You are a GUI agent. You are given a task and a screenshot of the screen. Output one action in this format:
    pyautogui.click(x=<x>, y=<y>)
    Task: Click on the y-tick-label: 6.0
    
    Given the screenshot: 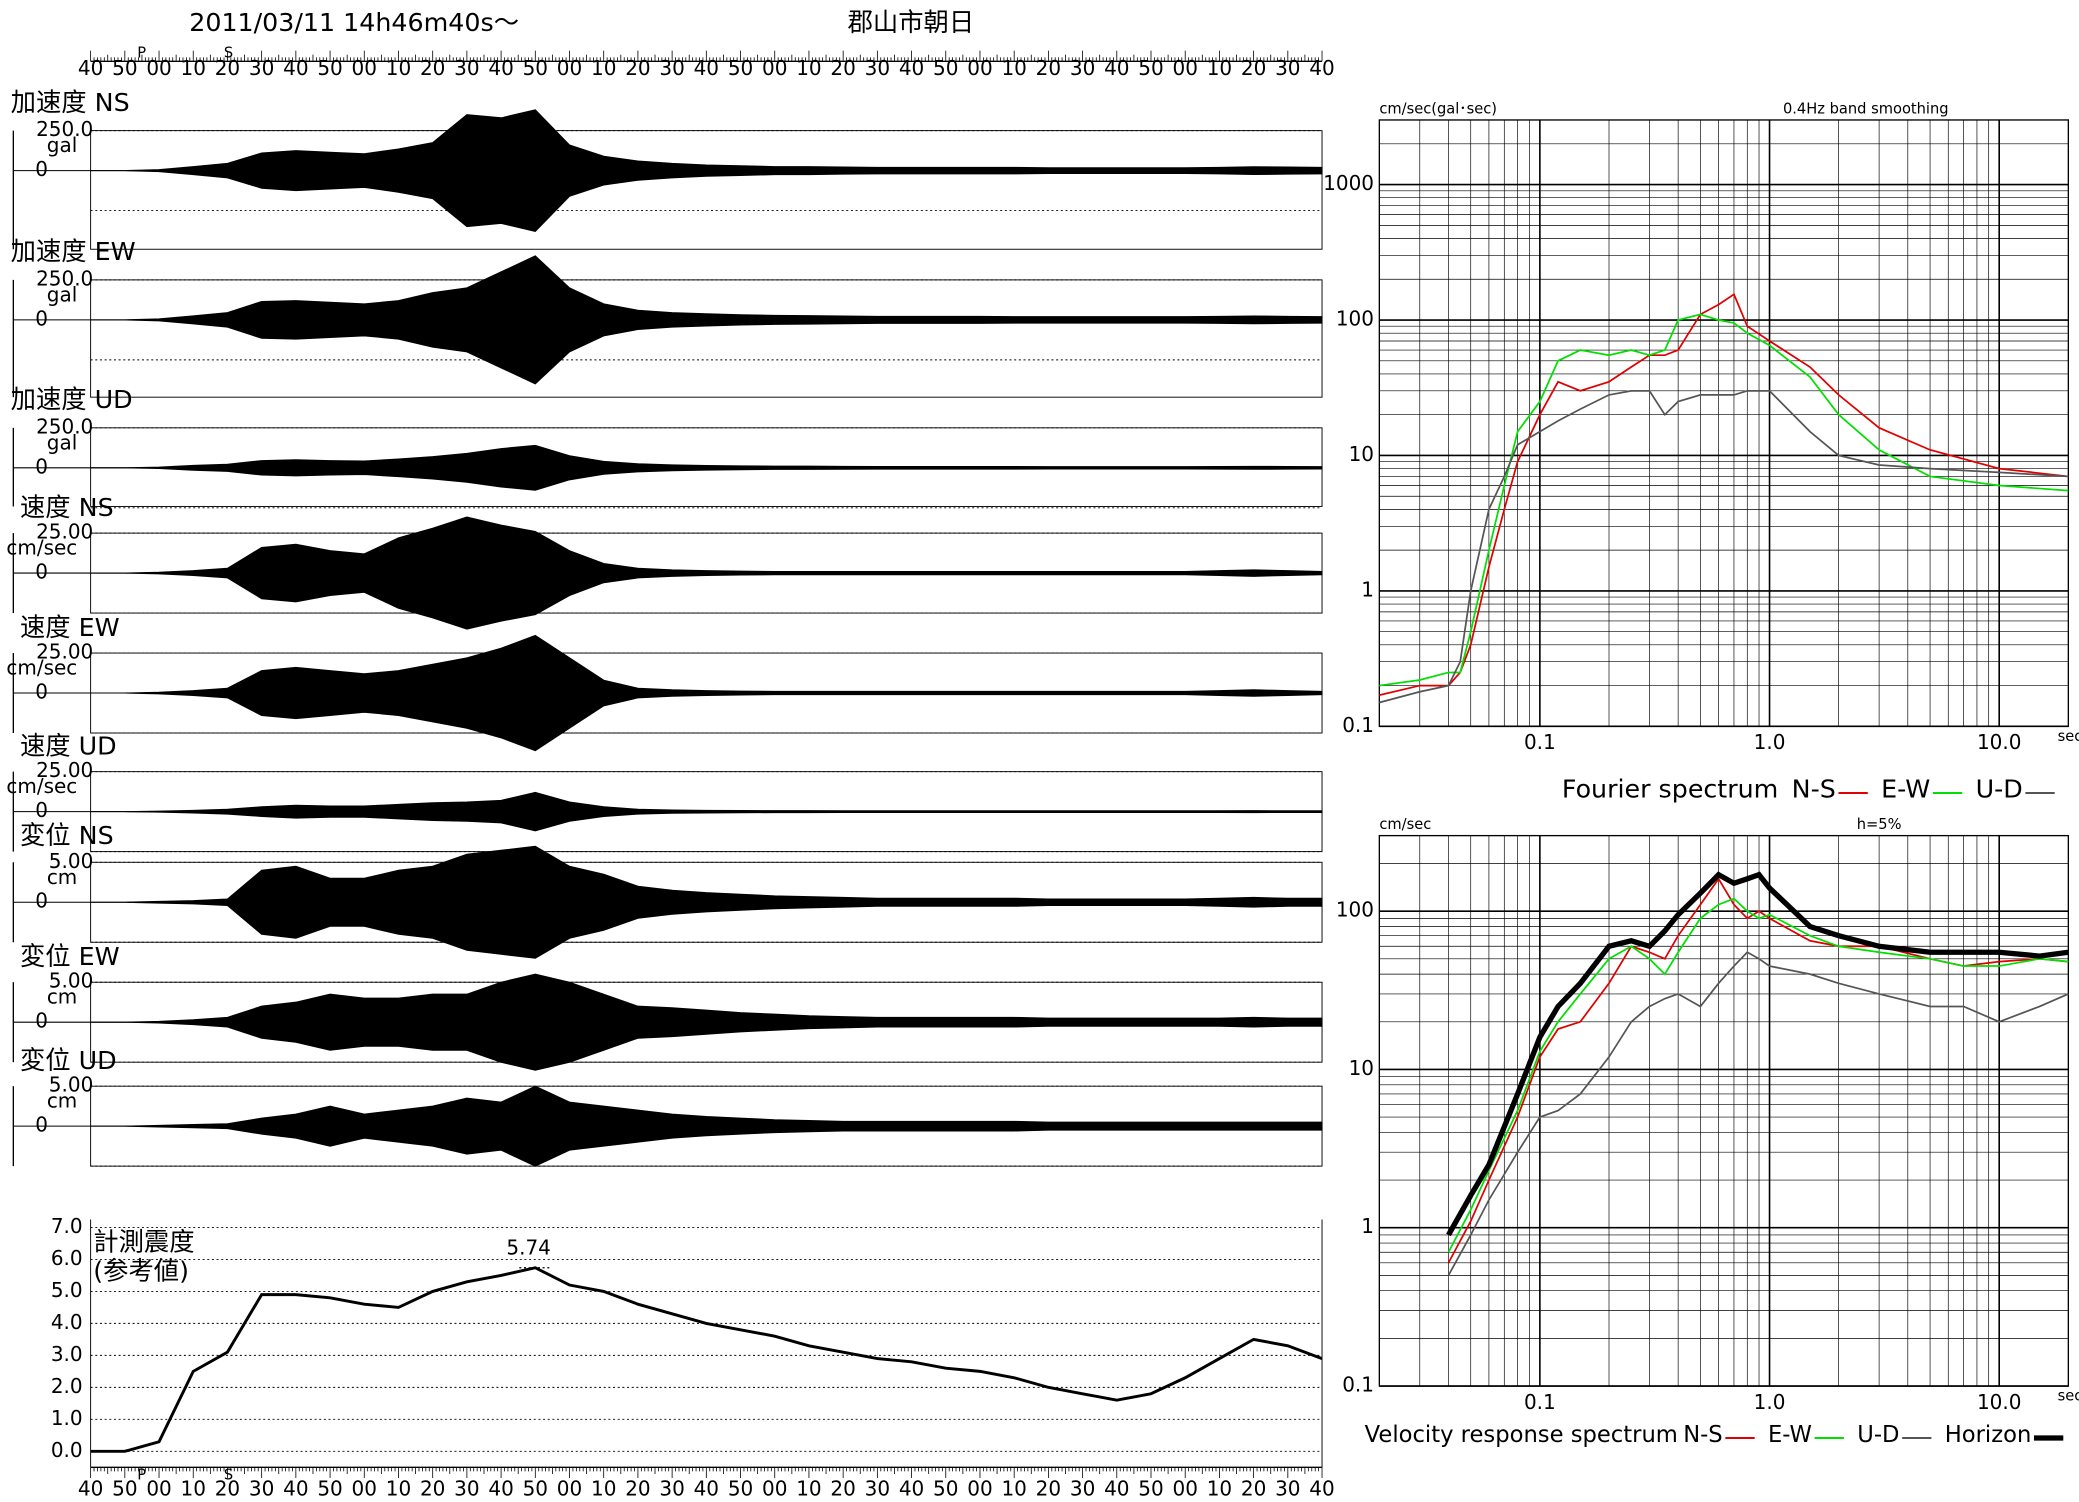 What is the action you would take?
    pyautogui.click(x=67, y=1258)
    